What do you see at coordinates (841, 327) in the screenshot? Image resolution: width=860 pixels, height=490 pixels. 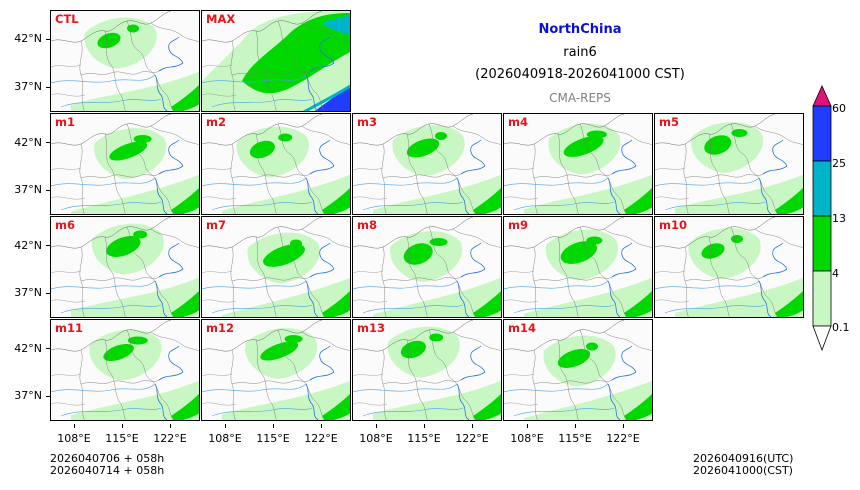 I see `colorbar-label: 0.1` at bounding box center [841, 327].